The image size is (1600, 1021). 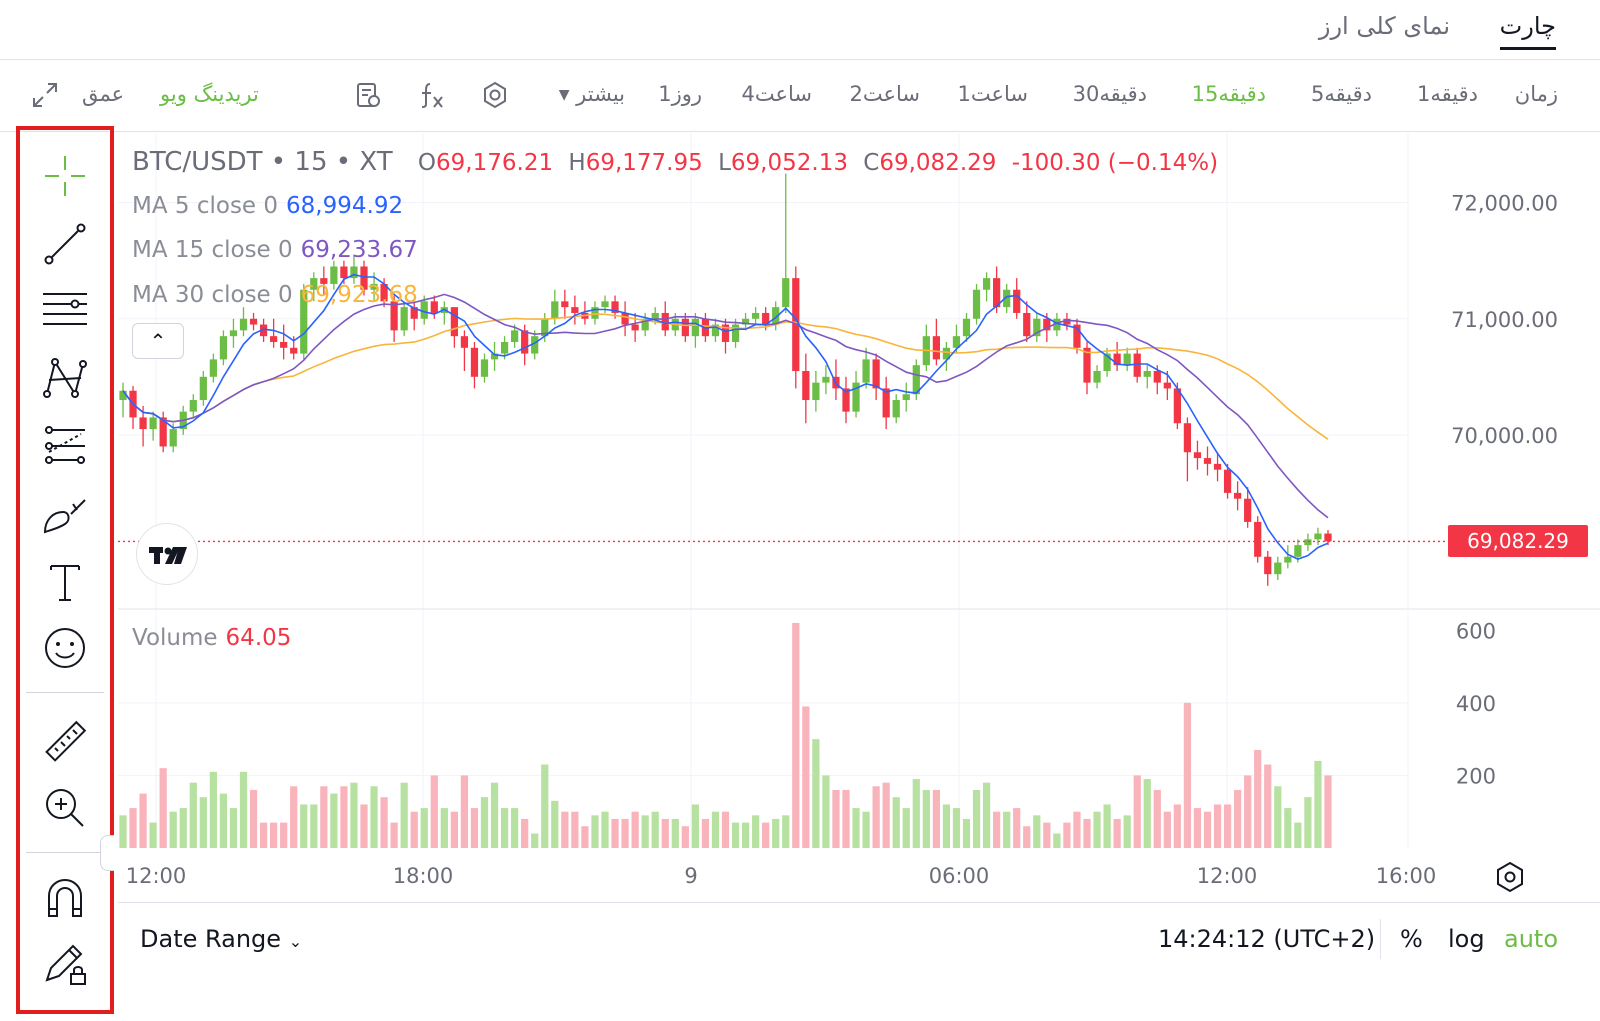 What do you see at coordinates (65, 378) in the screenshot?
I see `pattern-tool` at bounding box center [65, 378].